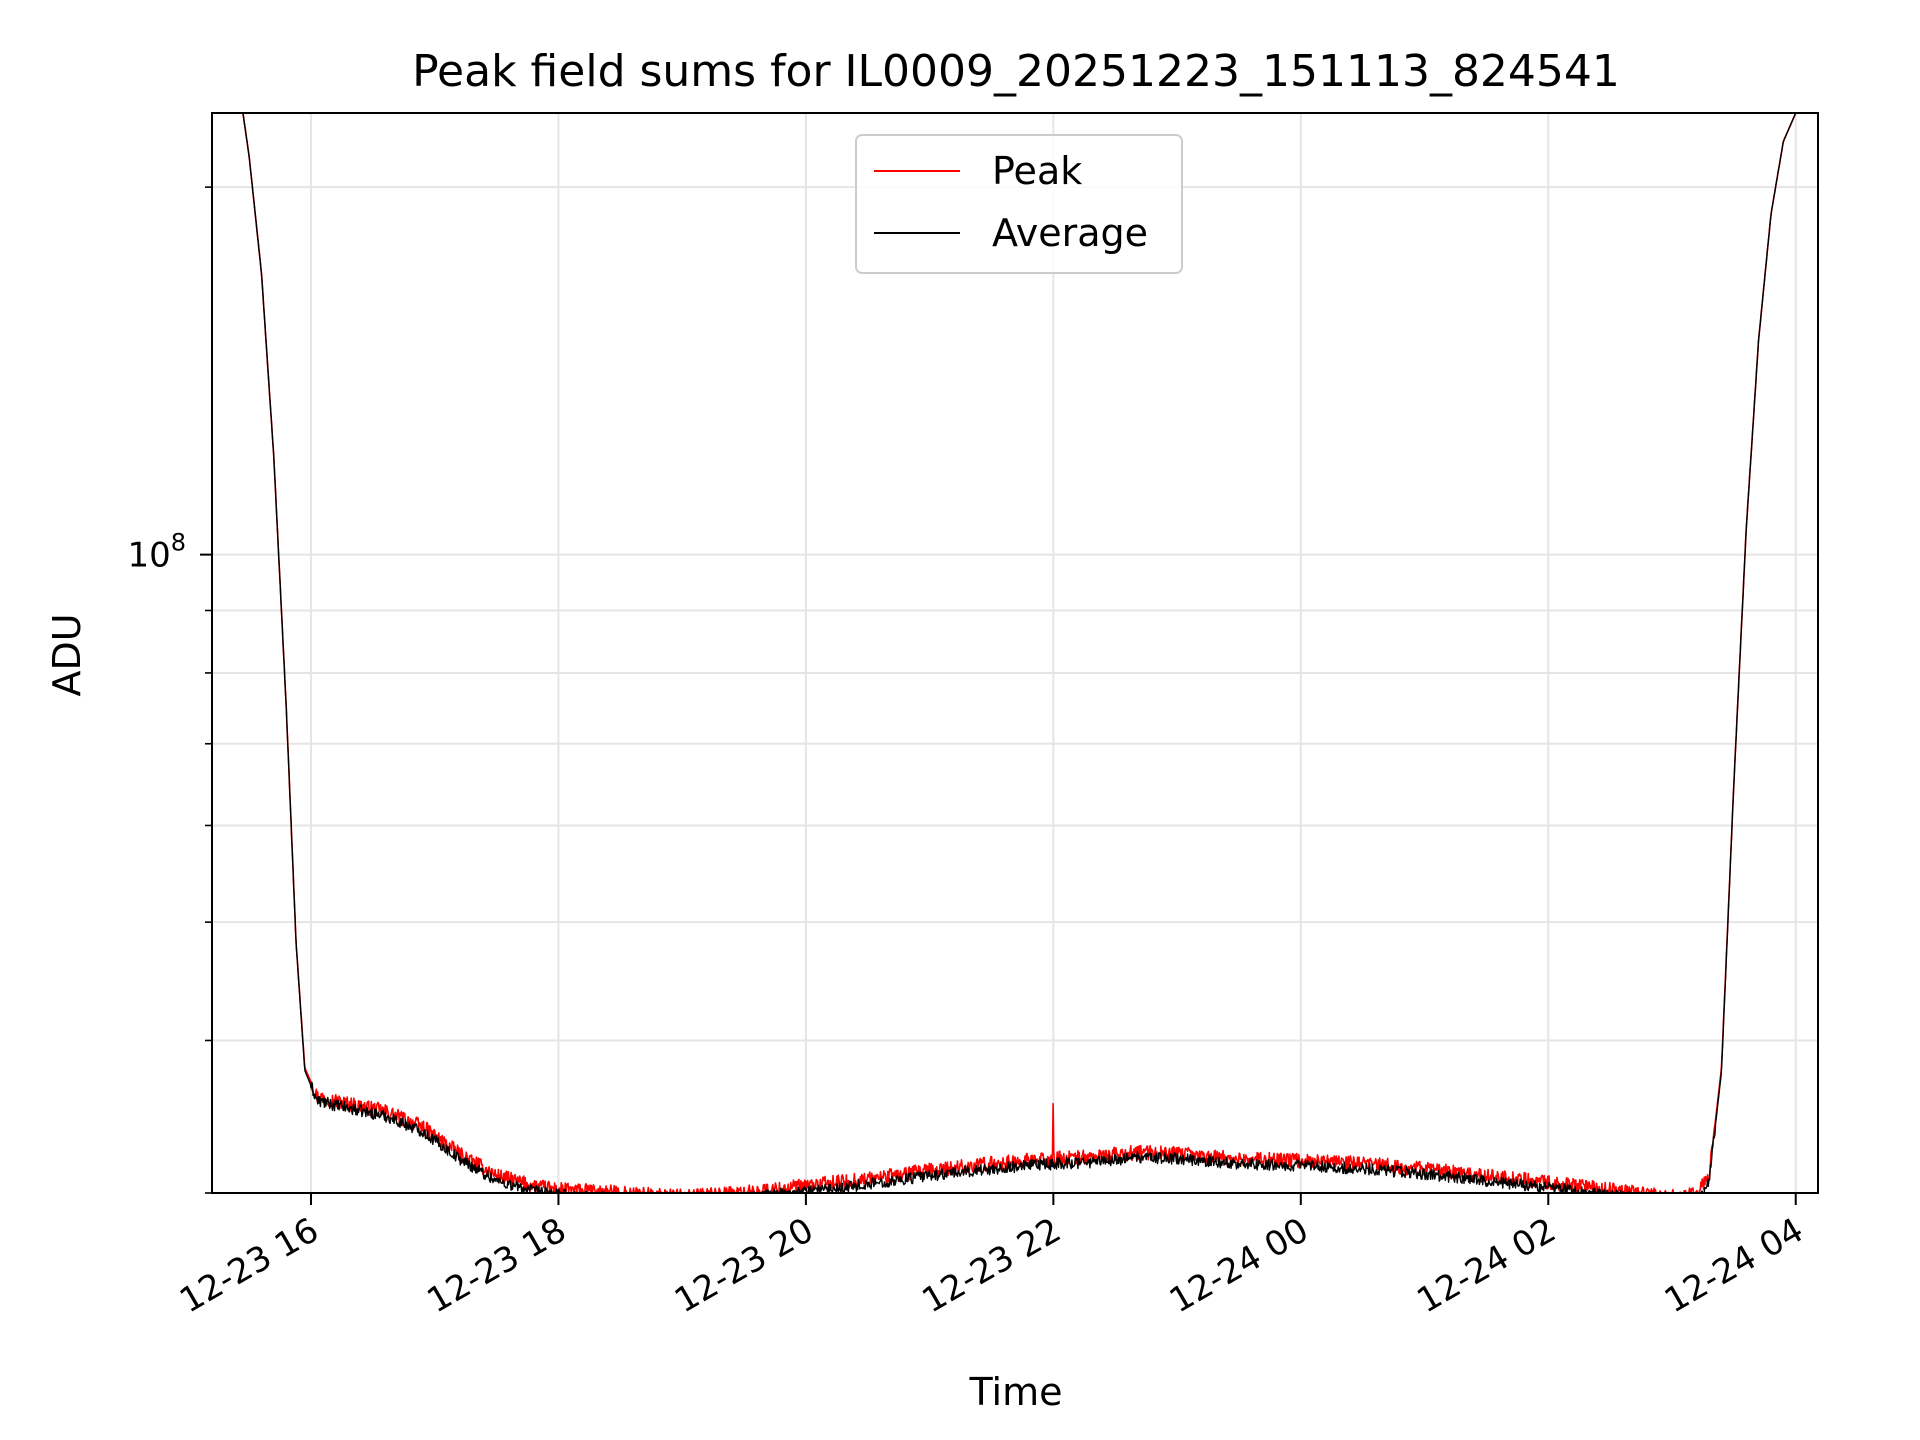  I want to click on legend-label-peak: Peak, so click(1037, 171).